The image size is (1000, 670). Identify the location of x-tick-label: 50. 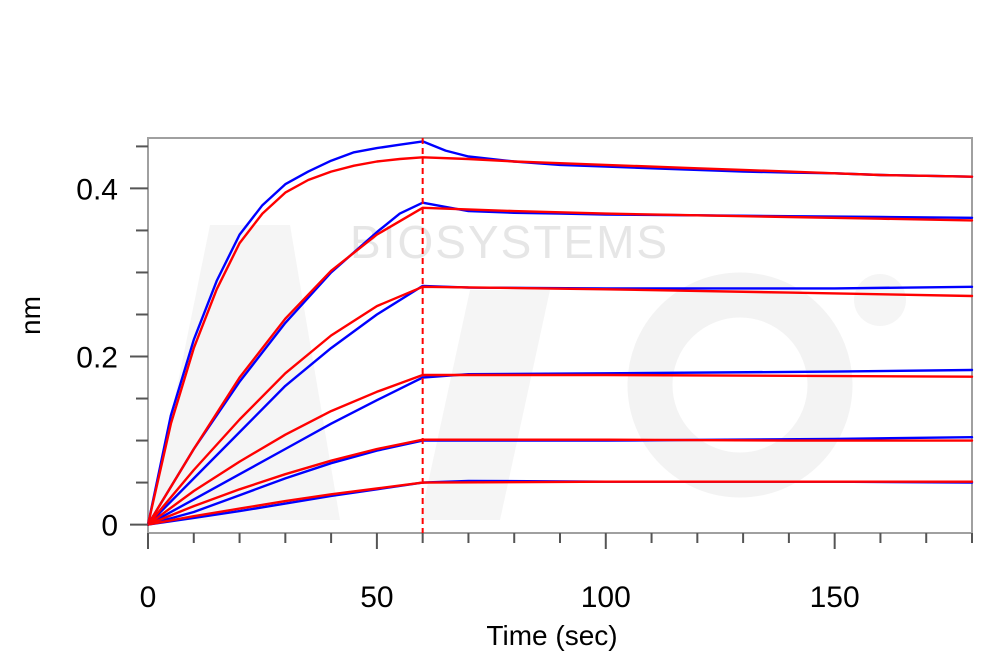
(376, 597).